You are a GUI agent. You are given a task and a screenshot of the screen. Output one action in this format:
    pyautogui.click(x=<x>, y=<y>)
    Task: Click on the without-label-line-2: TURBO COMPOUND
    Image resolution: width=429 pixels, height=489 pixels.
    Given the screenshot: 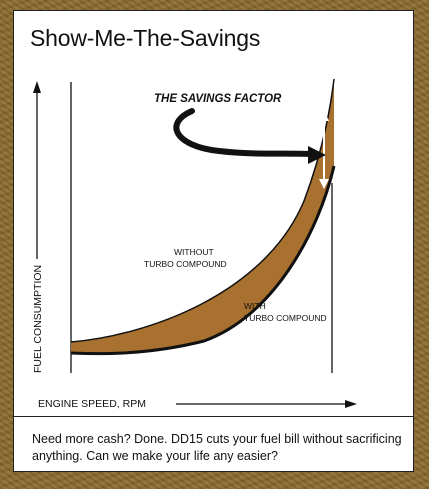 What is the action you would take?
    pyautogui.click(x=185, y=264)
    